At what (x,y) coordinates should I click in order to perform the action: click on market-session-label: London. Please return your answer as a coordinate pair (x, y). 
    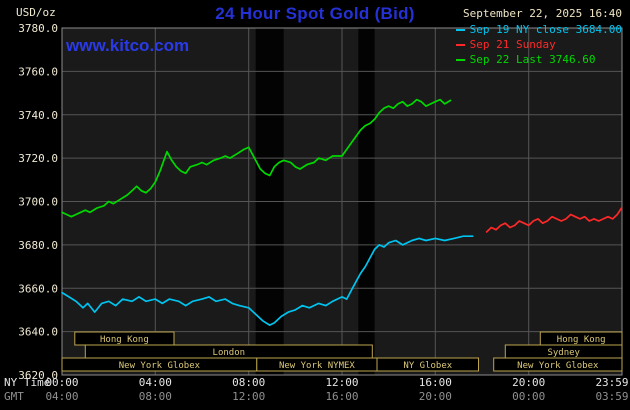
    Looking at the image, I should click on (229, 353).